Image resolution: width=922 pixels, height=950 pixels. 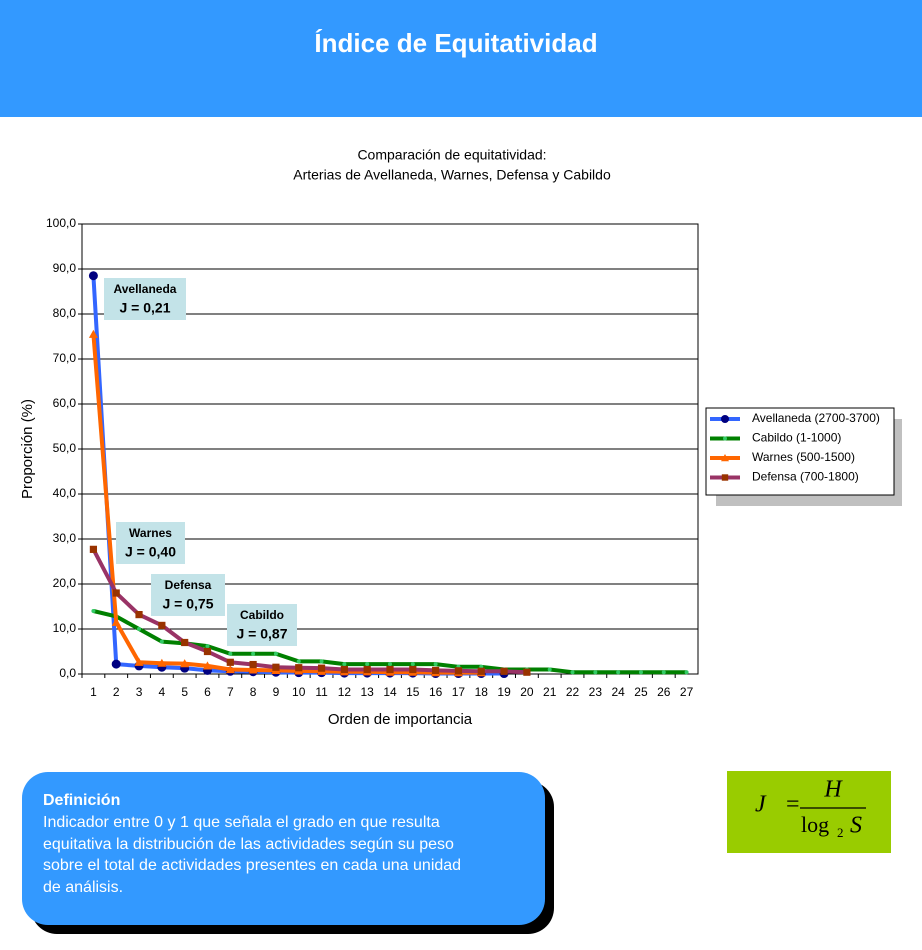 What do you see at coordinates (816, 418) in the screenshot?
I see `legend-label: Avellaneda (2700-3700)` at bounding box center [816, 418].